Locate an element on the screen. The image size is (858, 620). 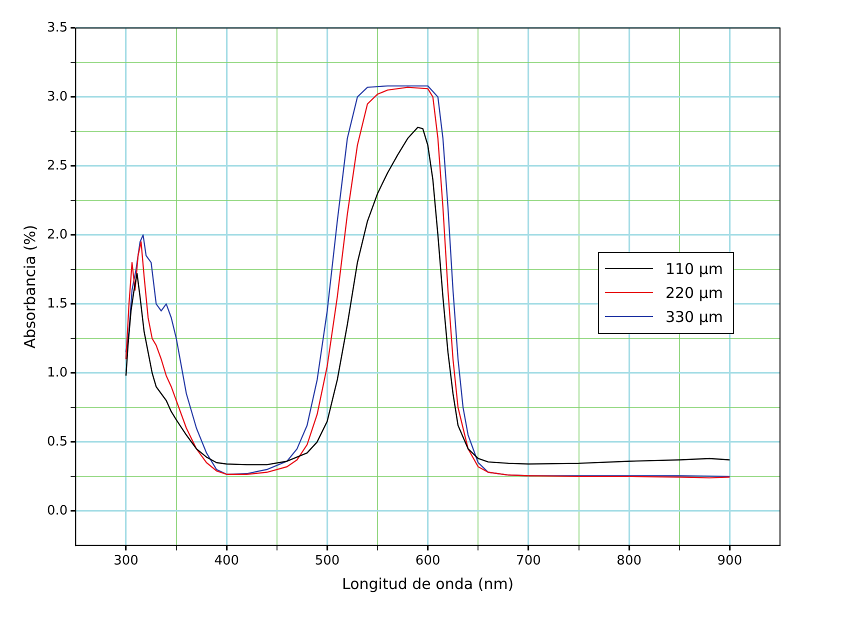
y-tick-label: 1.5 is located at coordinates (57, 304).